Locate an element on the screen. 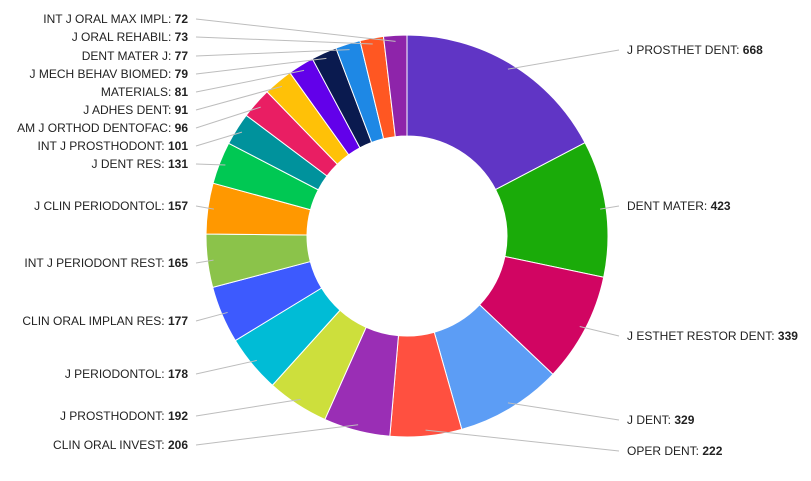 The width and height of the screenshot is (811, 481). label-value: 668 is located at coordinates (753, 50).